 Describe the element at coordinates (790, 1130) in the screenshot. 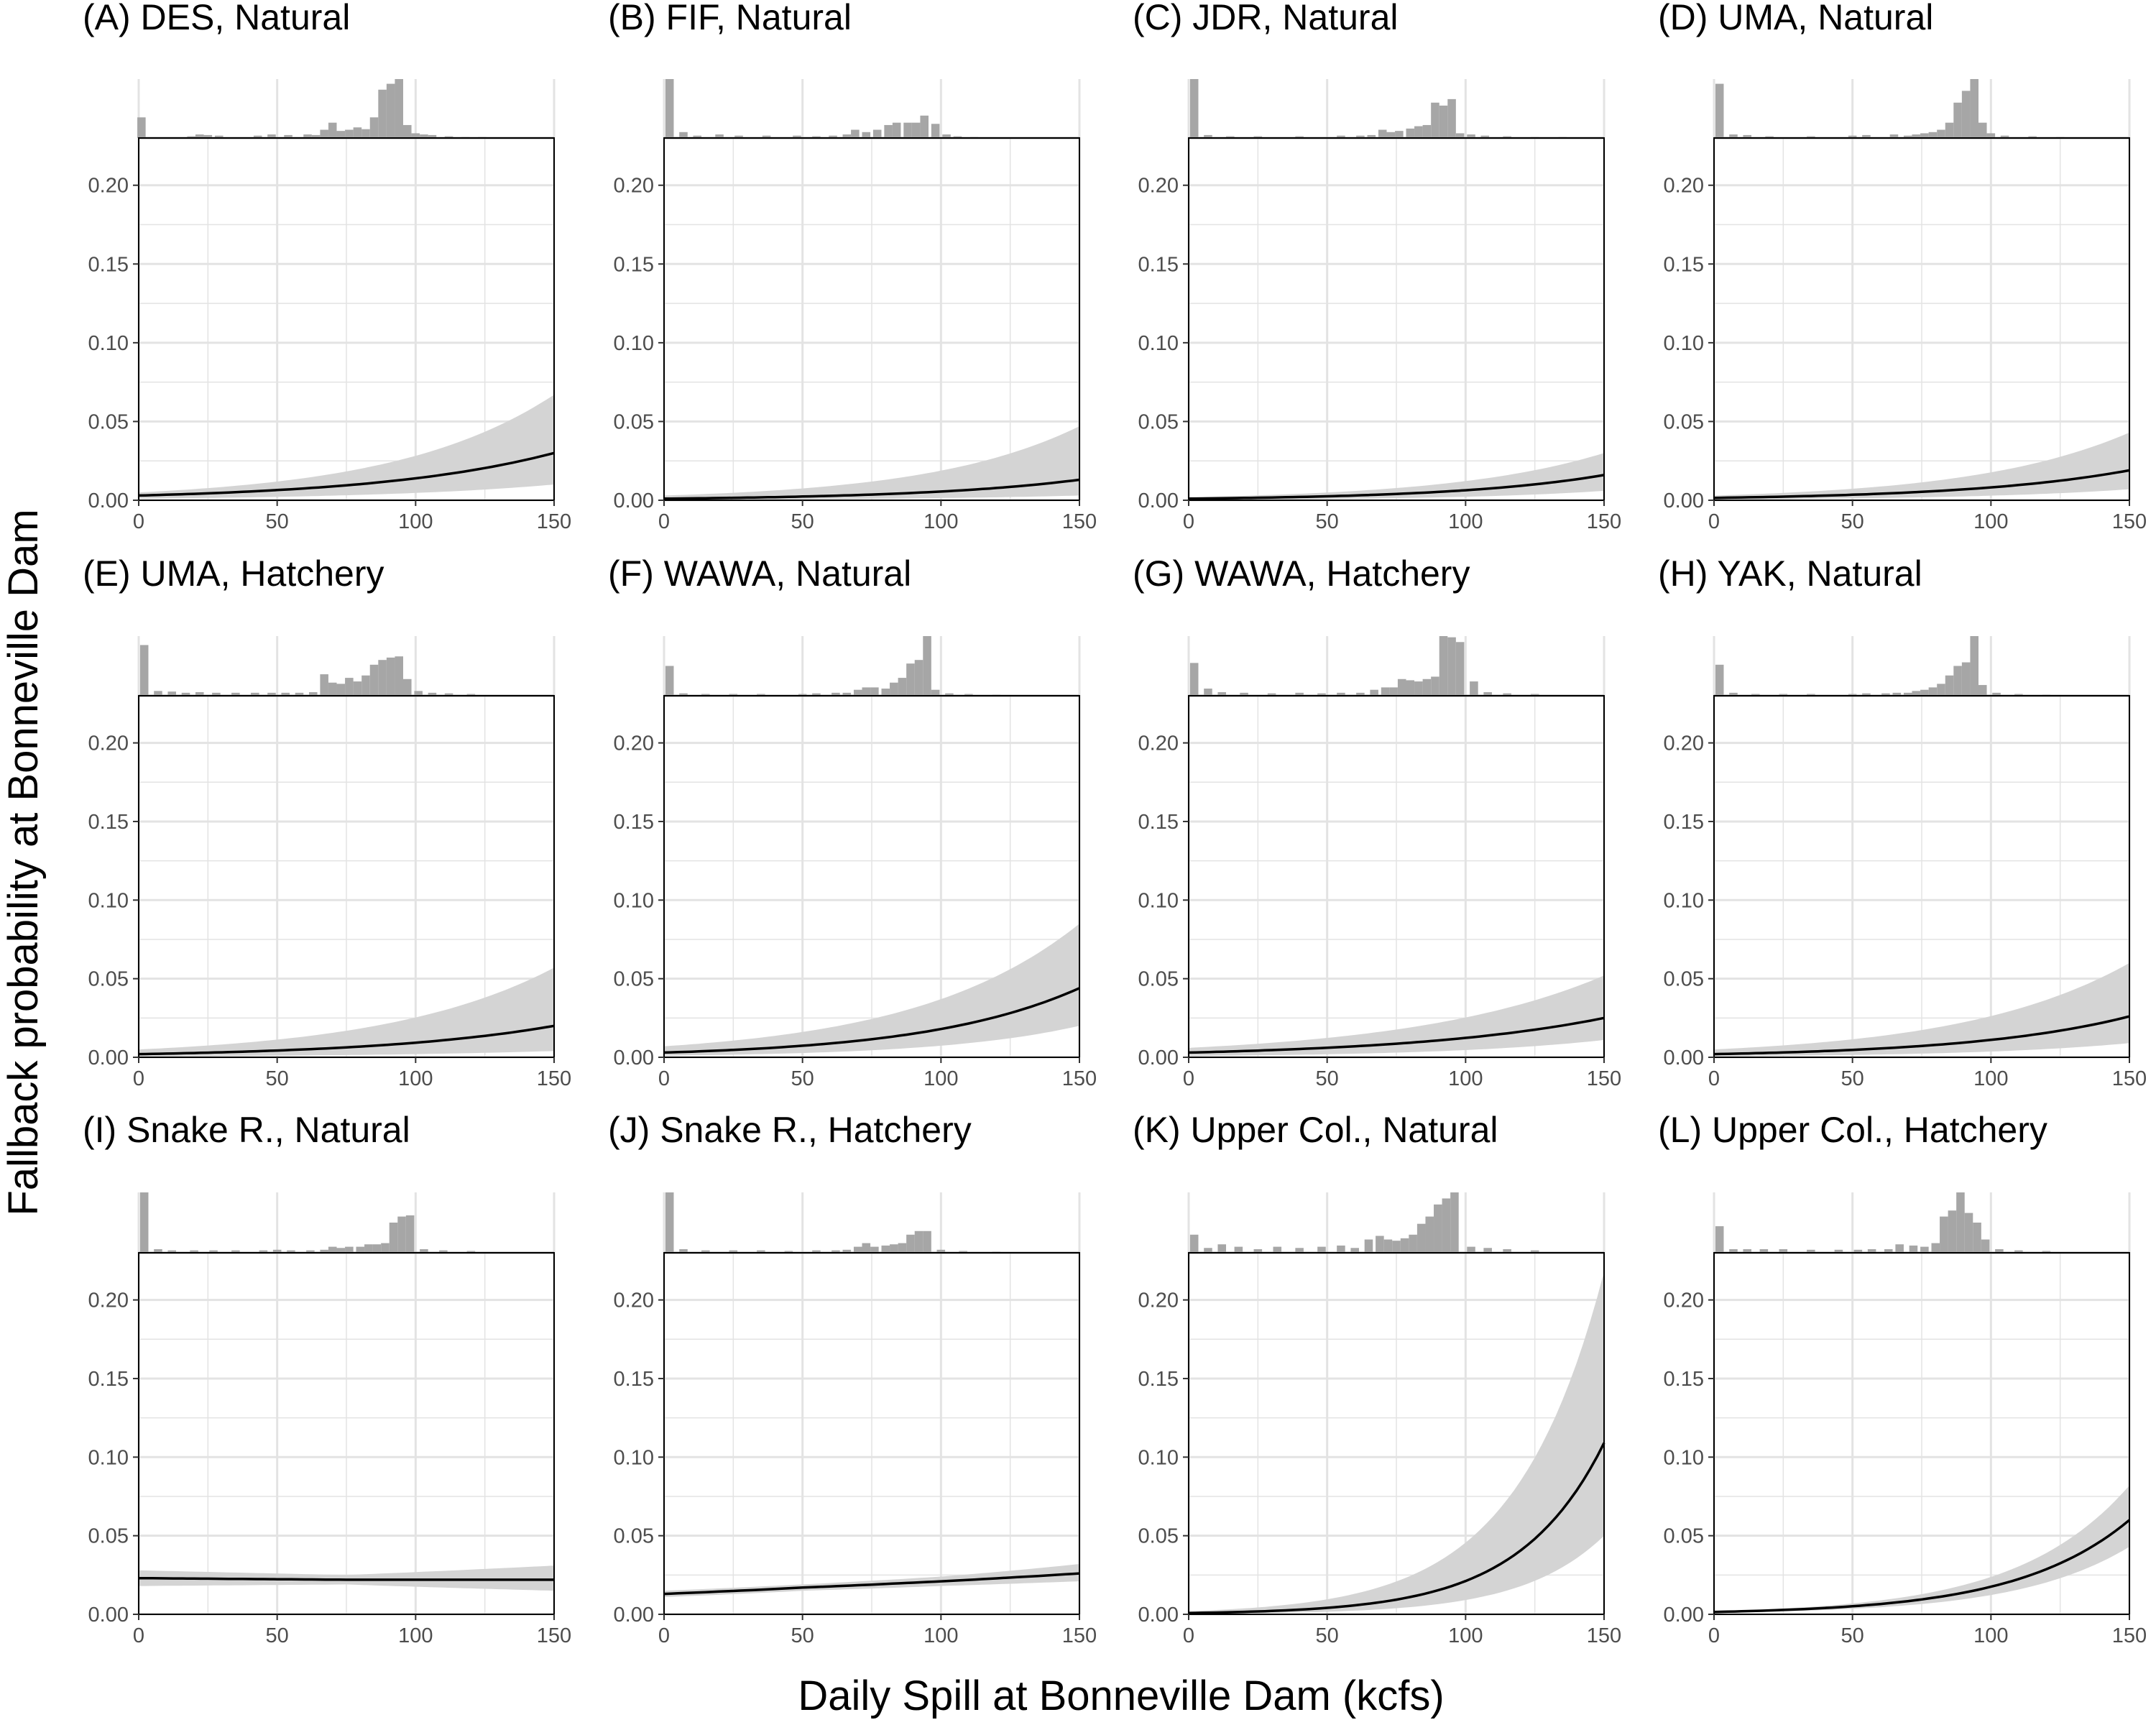

I see `panel-title: (J) Snake R., Hatchery` at that location.